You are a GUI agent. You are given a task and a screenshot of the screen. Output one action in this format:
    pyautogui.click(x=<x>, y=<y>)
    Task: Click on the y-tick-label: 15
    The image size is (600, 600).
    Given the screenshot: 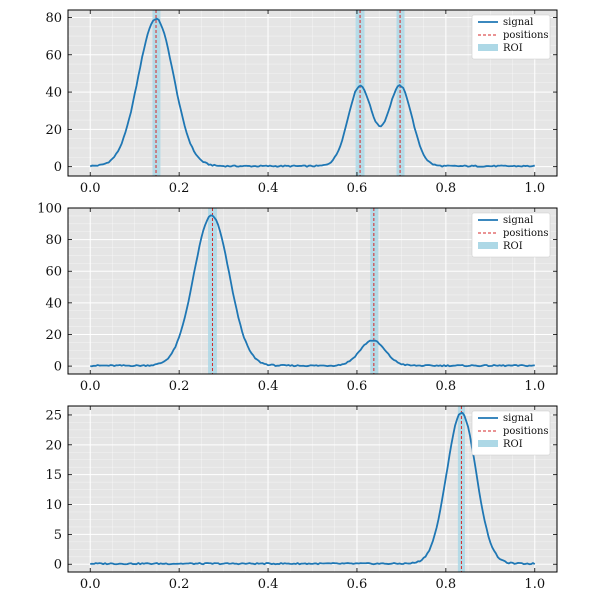 What is the action you would take?
    pyautogui.click(x=53, y=475)
    